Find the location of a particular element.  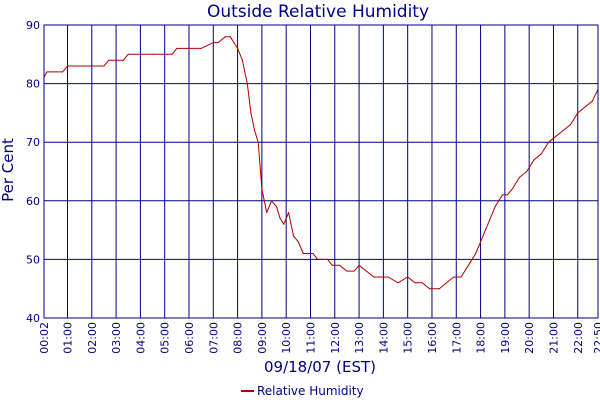

y-axis-title: Per Cent is located at coordinates (8, 170).